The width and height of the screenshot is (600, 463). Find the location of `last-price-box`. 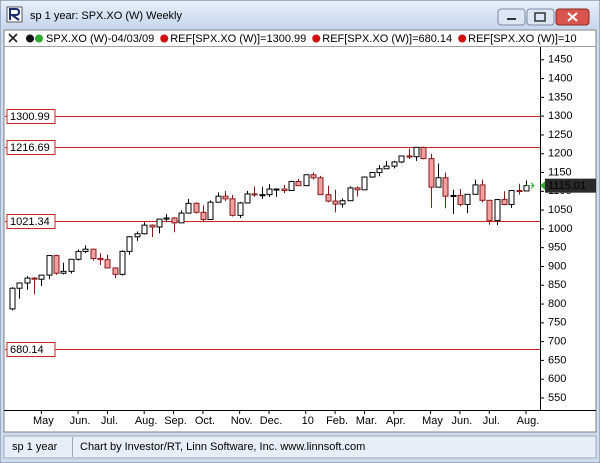

last-price-box is located at coordinates (570, 185).